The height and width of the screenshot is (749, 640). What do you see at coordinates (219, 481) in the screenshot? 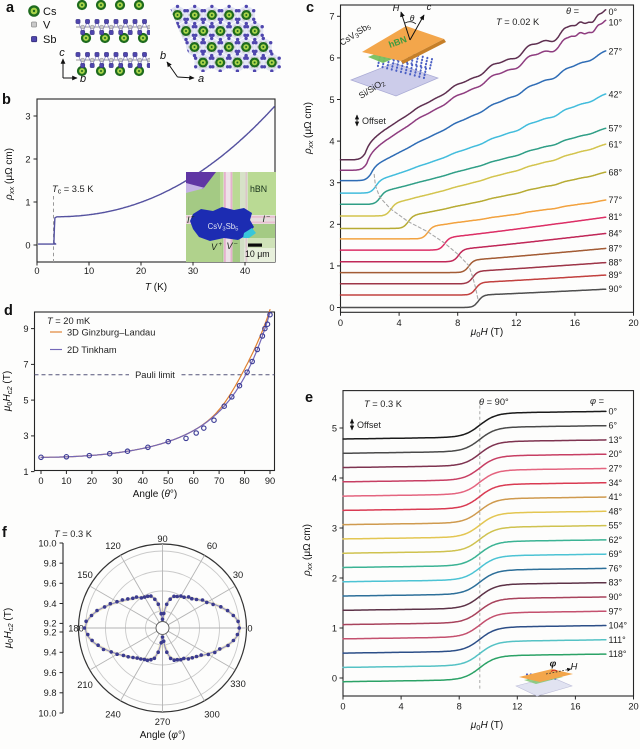
I see `svg-text: 70` at bounding box center [219, 481].